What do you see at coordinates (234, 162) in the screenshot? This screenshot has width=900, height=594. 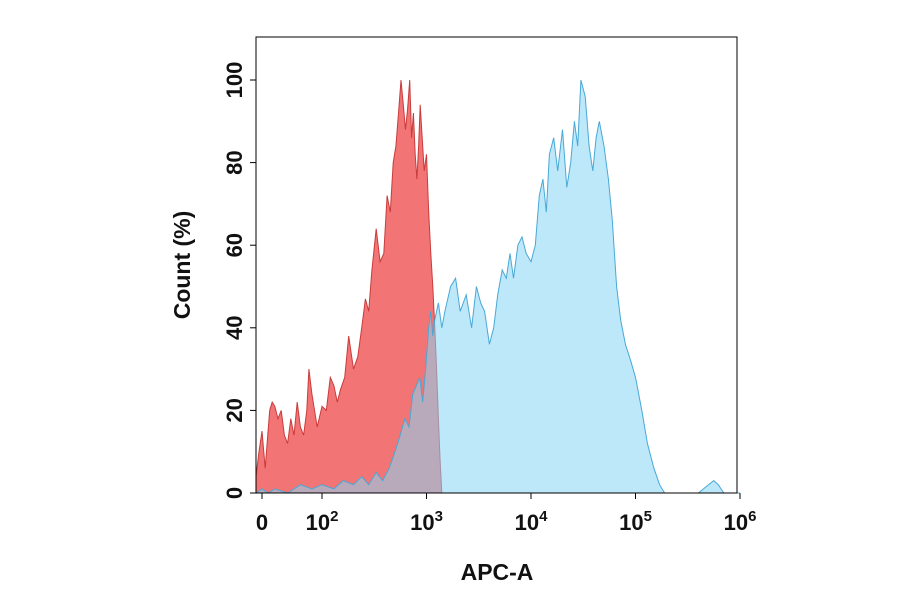 I see `y-tick-label: 80` at bounding box center [234, 162].